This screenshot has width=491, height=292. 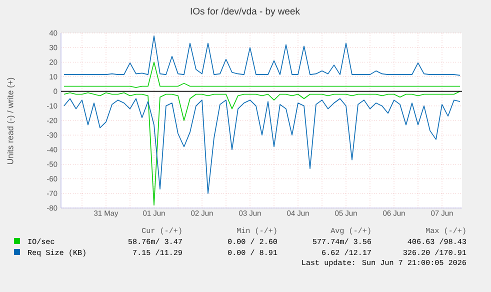 I want to click on chart-title: IOs for /dev/vda - by week, so click(x=245, y=12).